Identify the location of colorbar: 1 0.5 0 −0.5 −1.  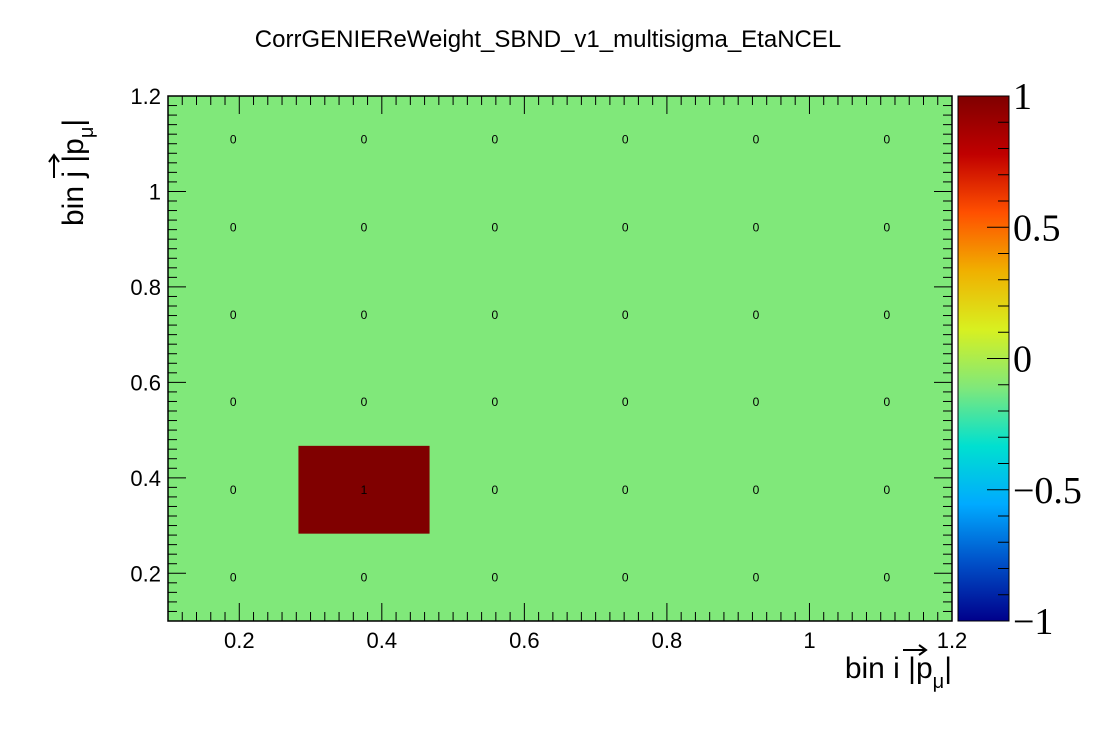
(1019, 359).